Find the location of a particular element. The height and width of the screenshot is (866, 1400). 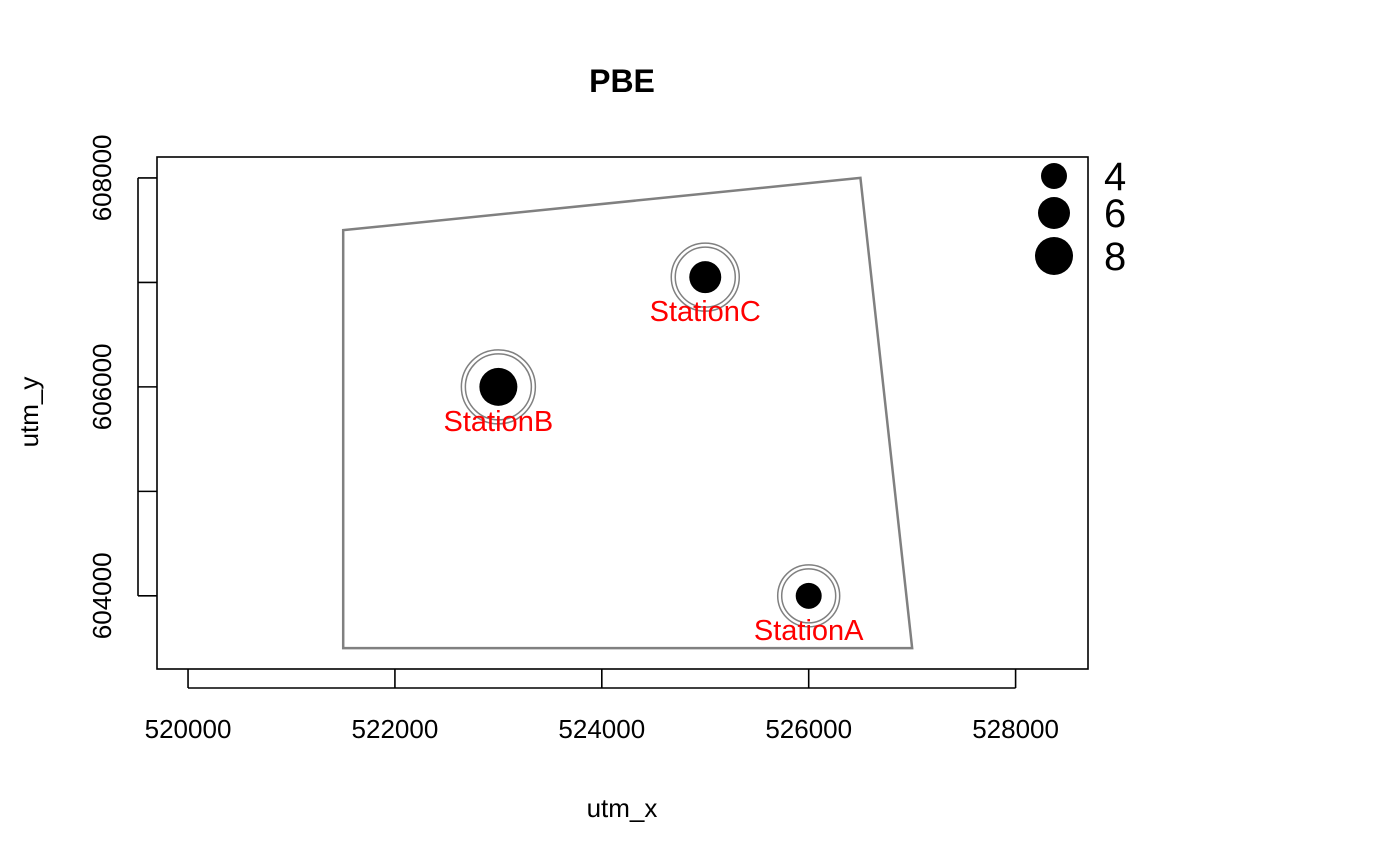

station-marker: StationC is located at coordinates (705, 285).